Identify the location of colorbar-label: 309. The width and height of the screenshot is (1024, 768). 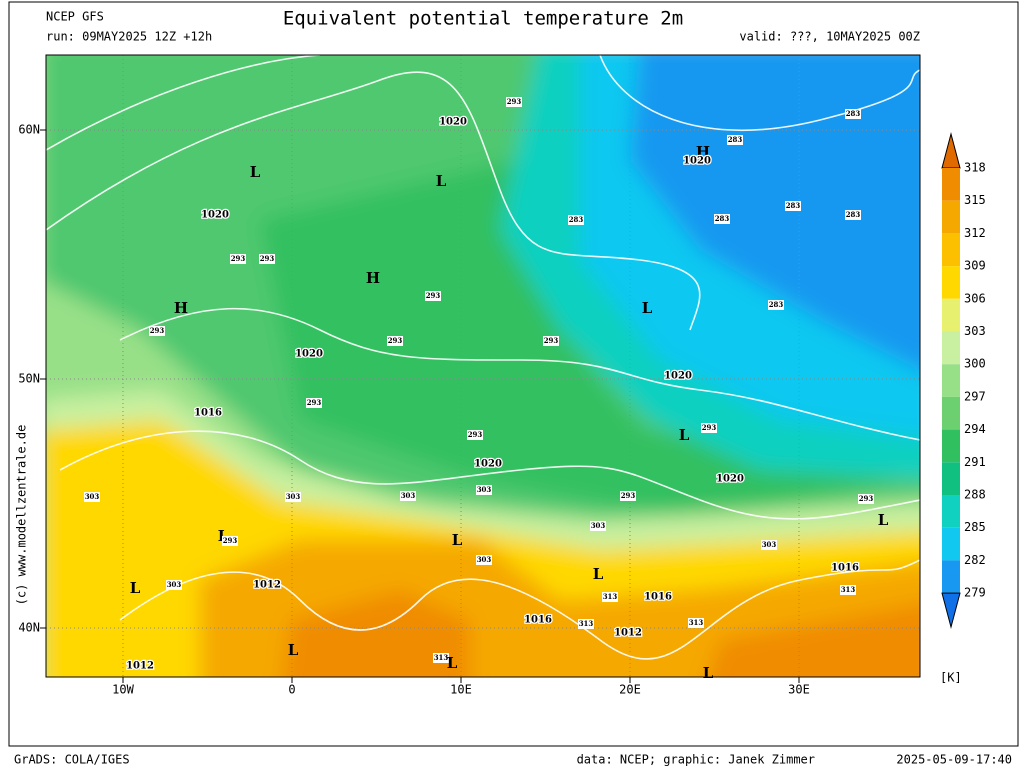
(975, 266).